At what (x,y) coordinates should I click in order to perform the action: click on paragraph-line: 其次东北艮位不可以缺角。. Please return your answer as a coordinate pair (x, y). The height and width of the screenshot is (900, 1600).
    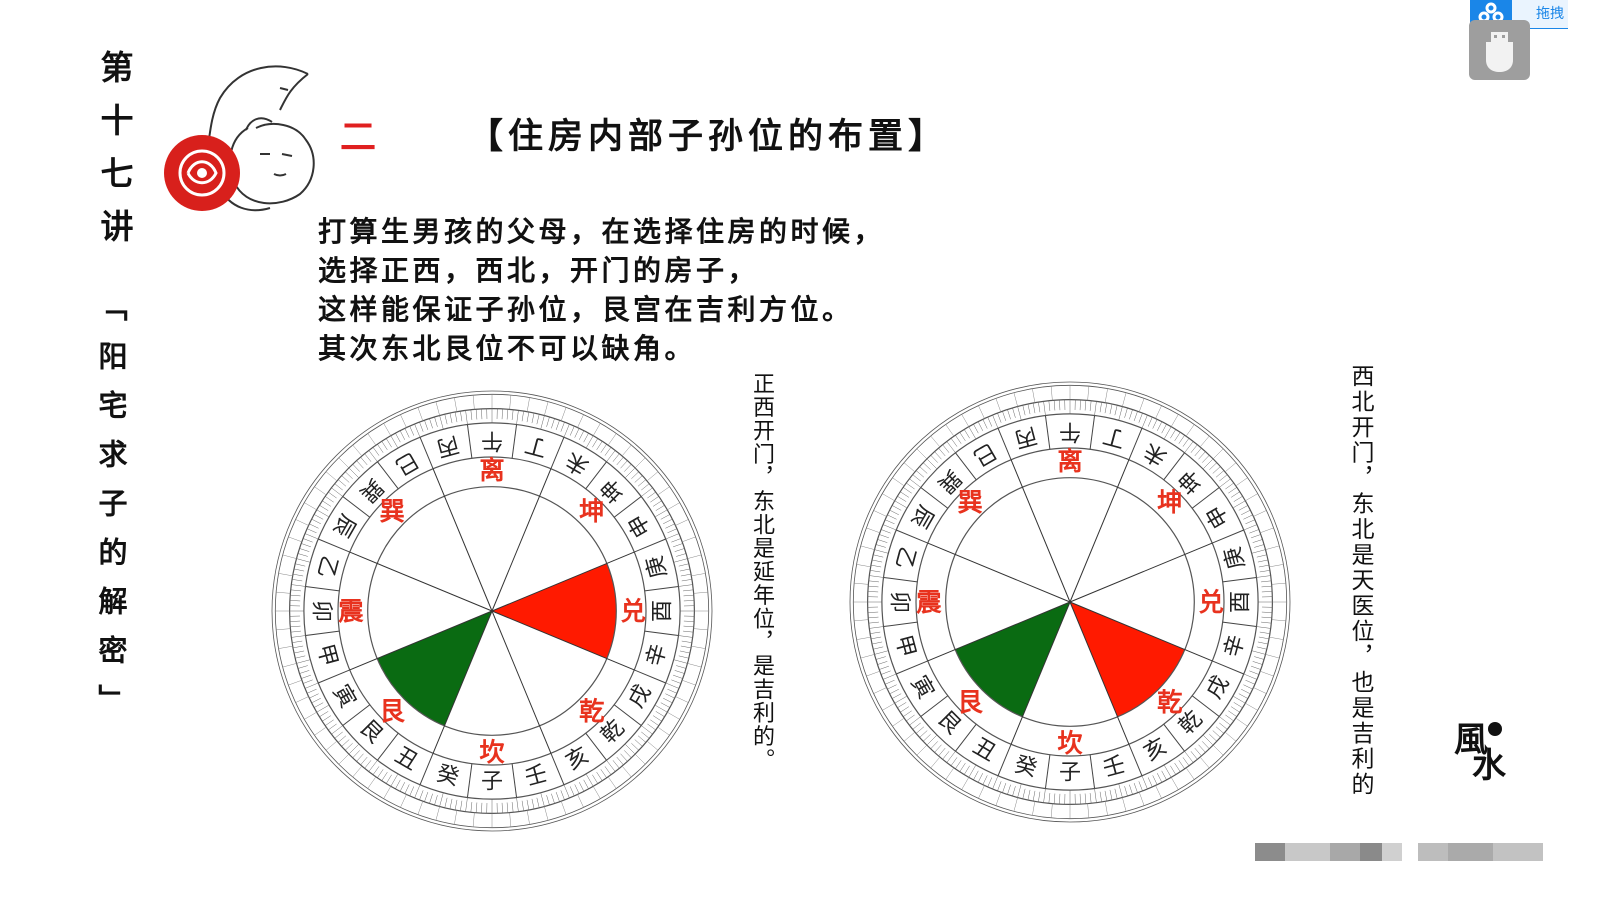
    Looking at the image, I should click on (507, 348).